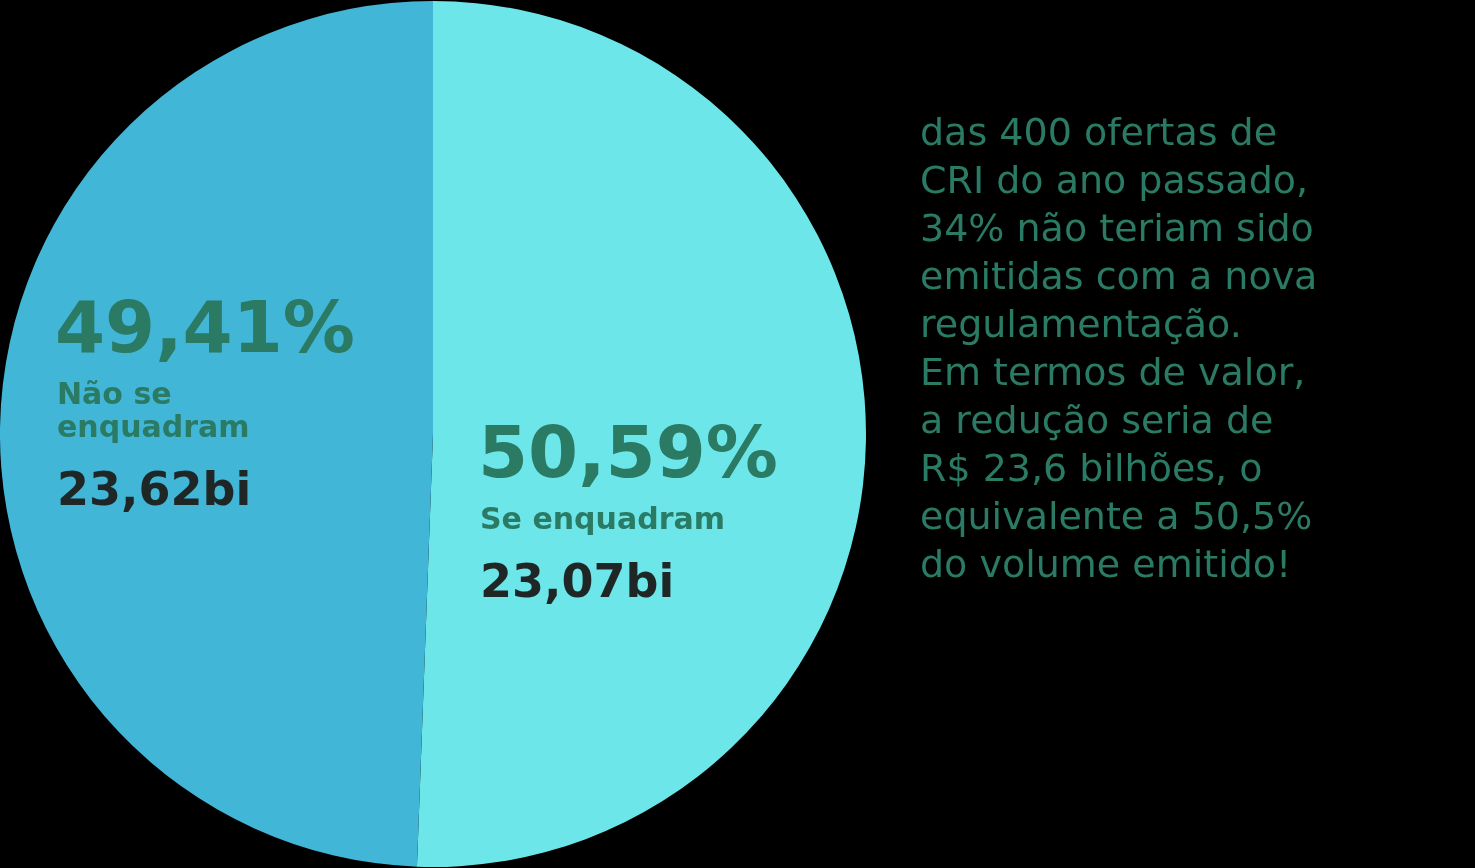 The width and height of the screenshot is (1475, 868). What do you see at coordinates (1119, 348) in the screenshot?
I see `text: das 400 ofertas de CRI do ano passado, 34% não teriam sido emitidas com a nova regulamentação. Em termos de valor, a redução seria de R$ 23,6 bilhões, o equivalente a 50,5% do volume emitido!` at bounding box center [1119, 348].